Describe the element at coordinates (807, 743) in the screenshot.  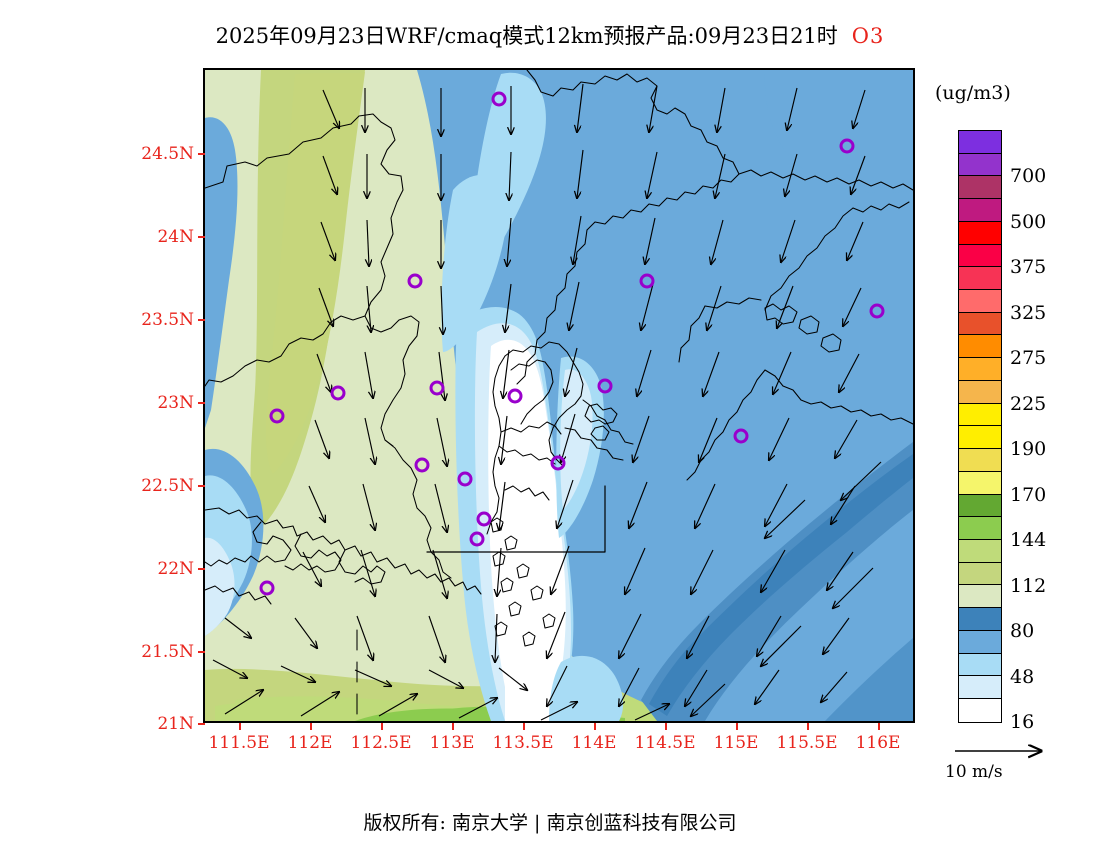
I see `x-axis-label: 115.5E` at that location.